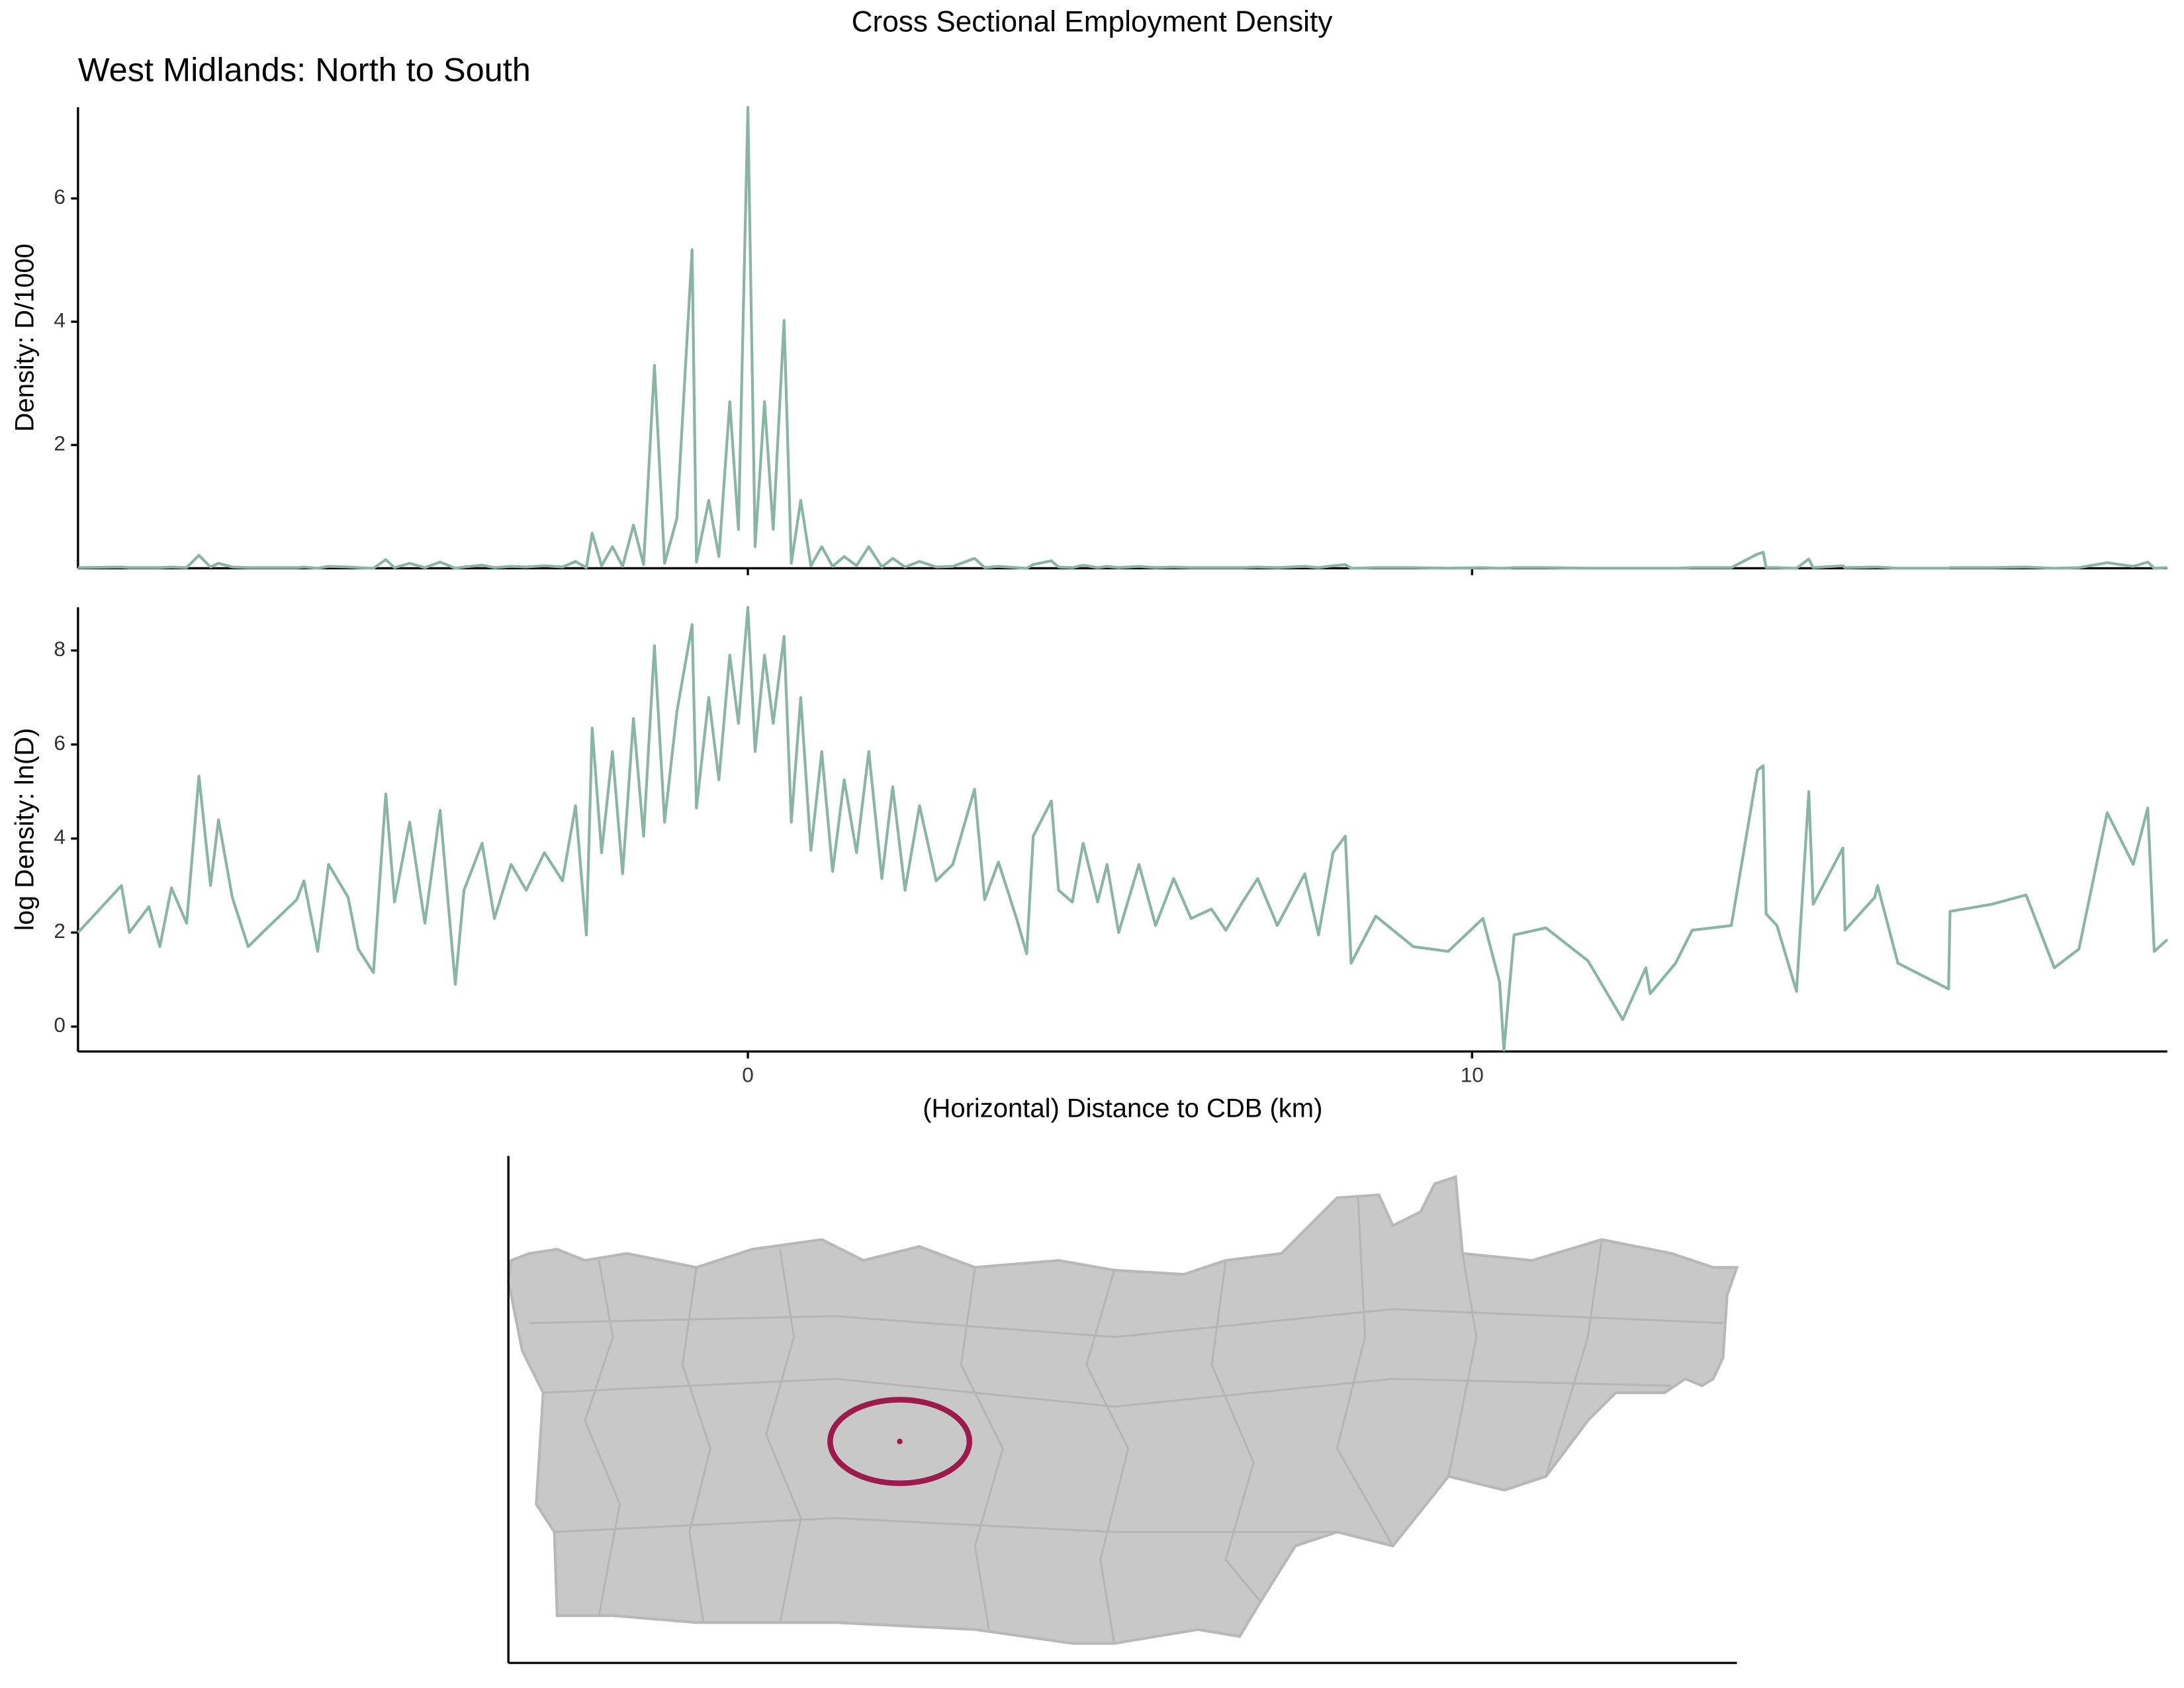 This screenshot has height=1688, width=2184. I want to click on y-axis-label: Density: D/1000, so click(26, 338).